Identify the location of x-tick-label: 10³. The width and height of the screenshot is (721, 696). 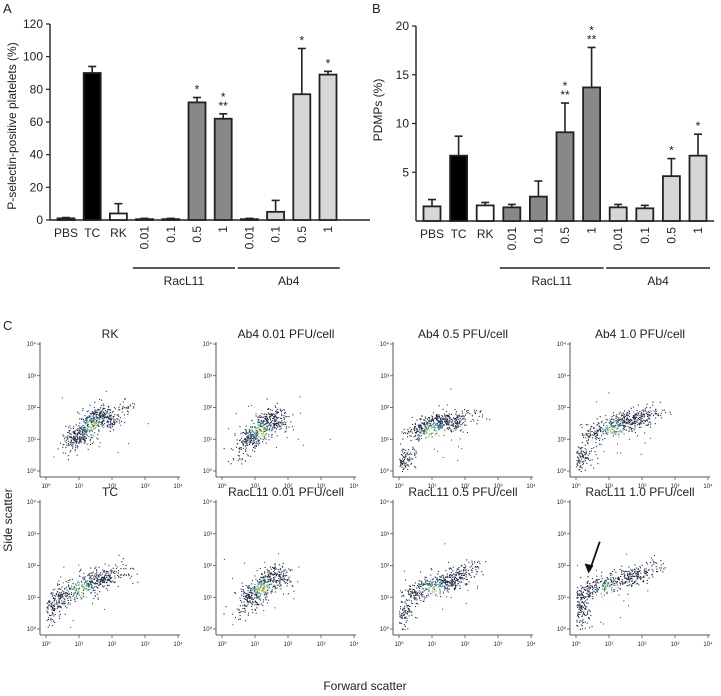
(321, 487).